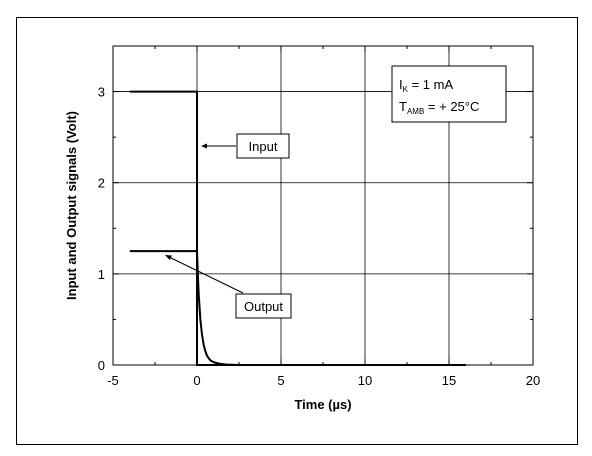  I want to click on y-tick-label: 0, so click(101, 365).